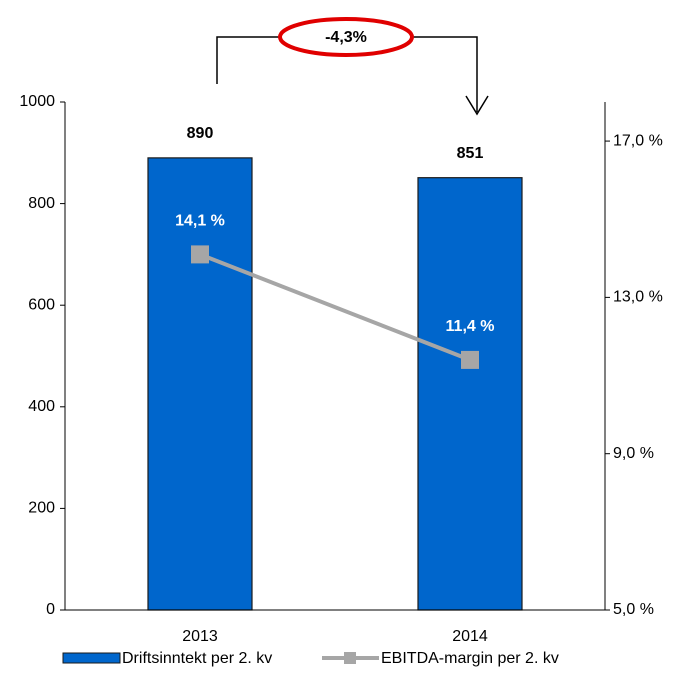 The height and width of the screenshot is (698, 695). I want to click on annotation-ellipse, so click(346, 37).